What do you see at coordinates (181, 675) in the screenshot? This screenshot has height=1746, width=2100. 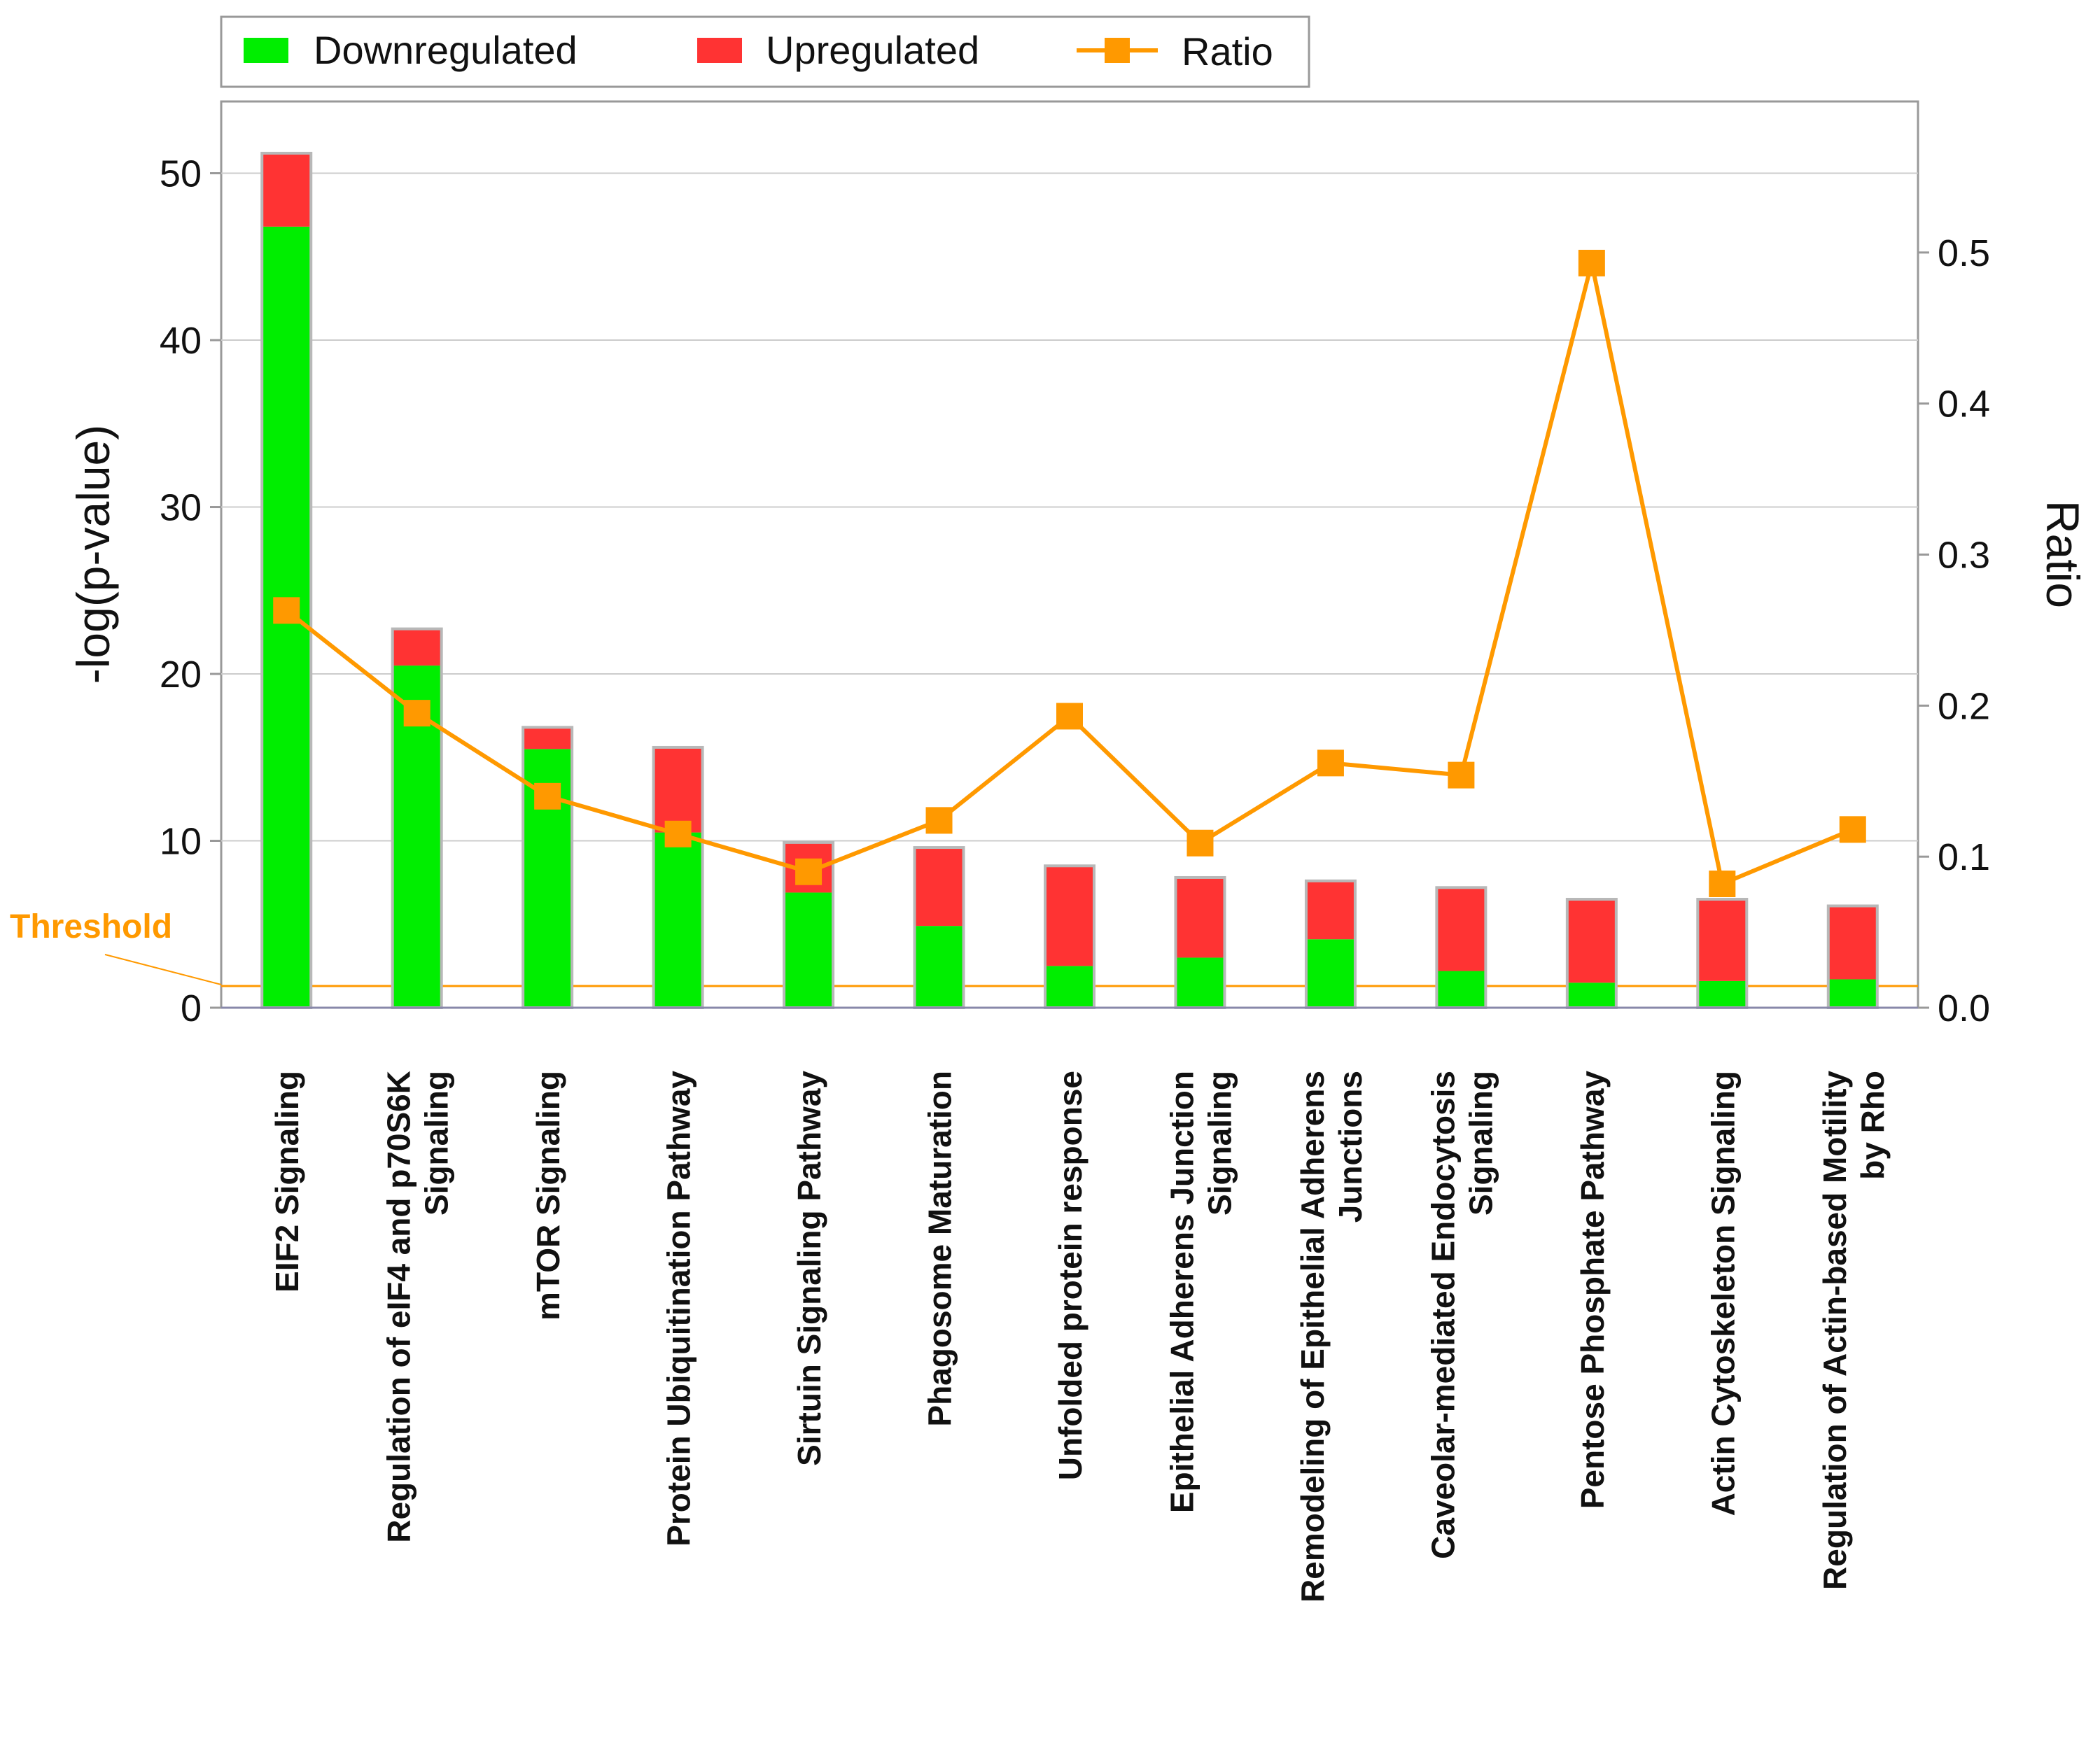 I see `y-tick-label: 20` at bounding box center [181, 675].